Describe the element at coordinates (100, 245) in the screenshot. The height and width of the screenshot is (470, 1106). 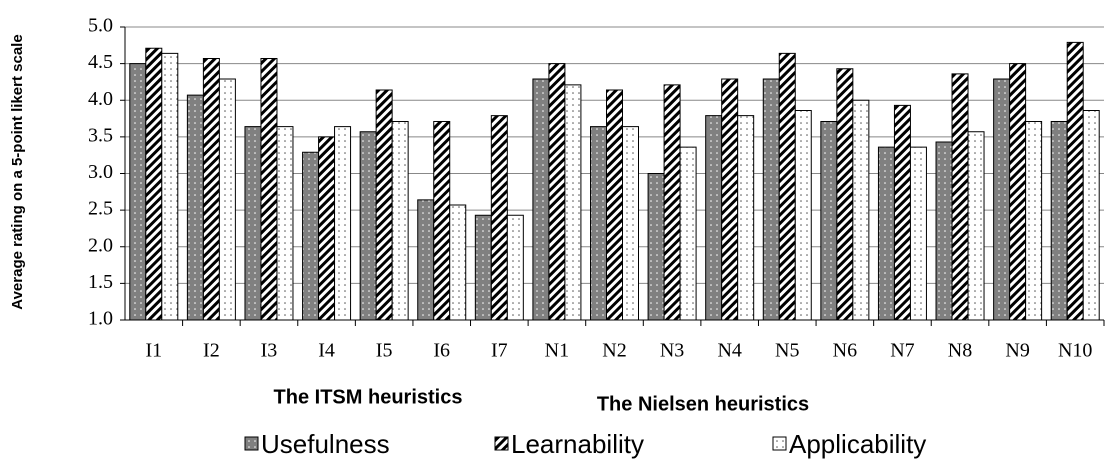
I see `y-tick-label: 2.0` at that location.